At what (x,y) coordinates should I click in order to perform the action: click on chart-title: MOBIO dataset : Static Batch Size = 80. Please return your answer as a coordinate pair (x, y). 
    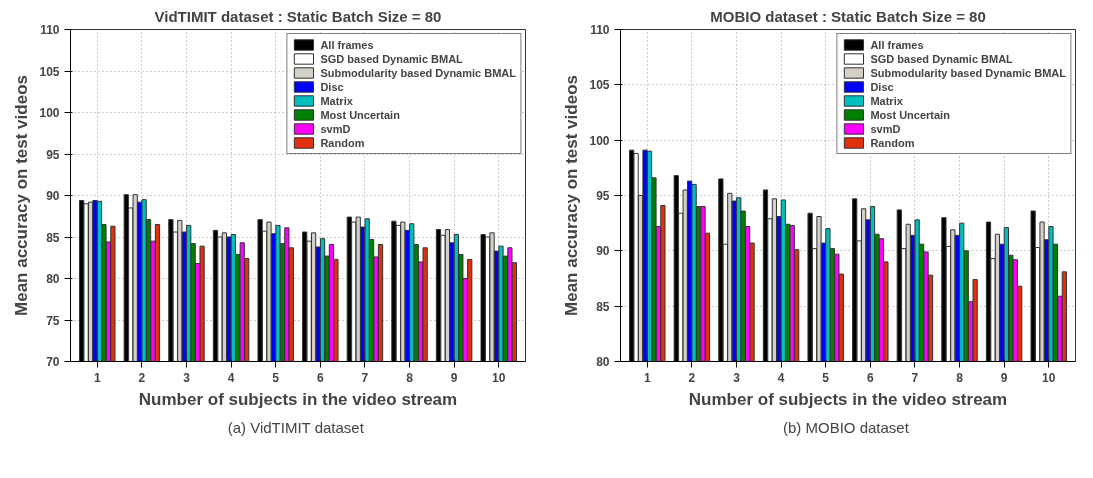
    Looking at the image, I should click on (848, 16).